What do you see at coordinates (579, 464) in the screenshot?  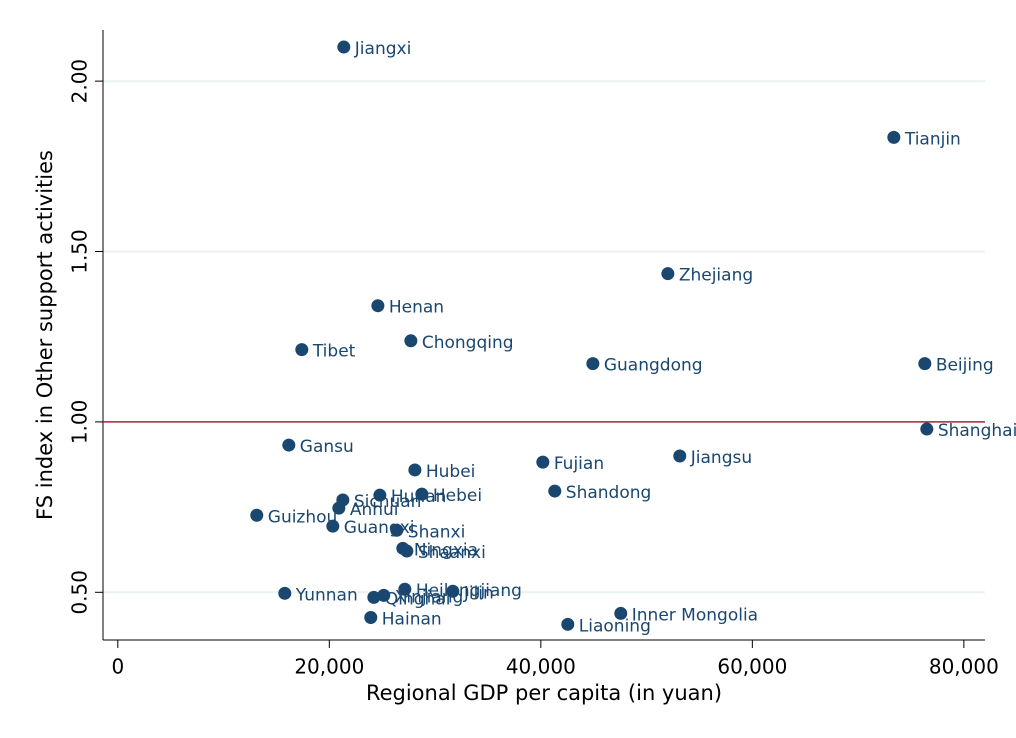 I see `point-label: Fujian` at bounding box center [579, 464].